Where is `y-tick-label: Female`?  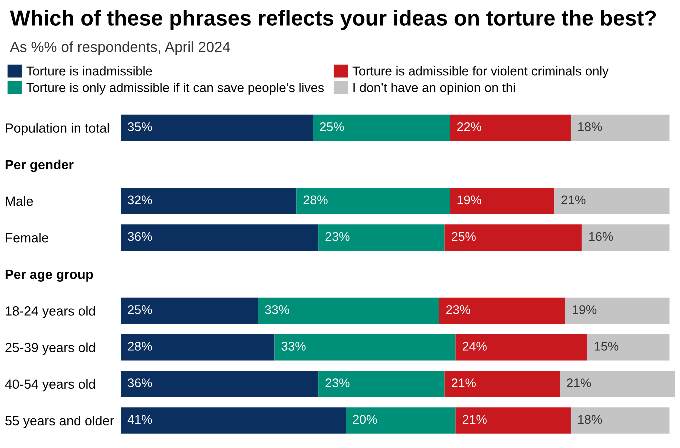 y-tick-label: Female is located at coordinates (27, 238).